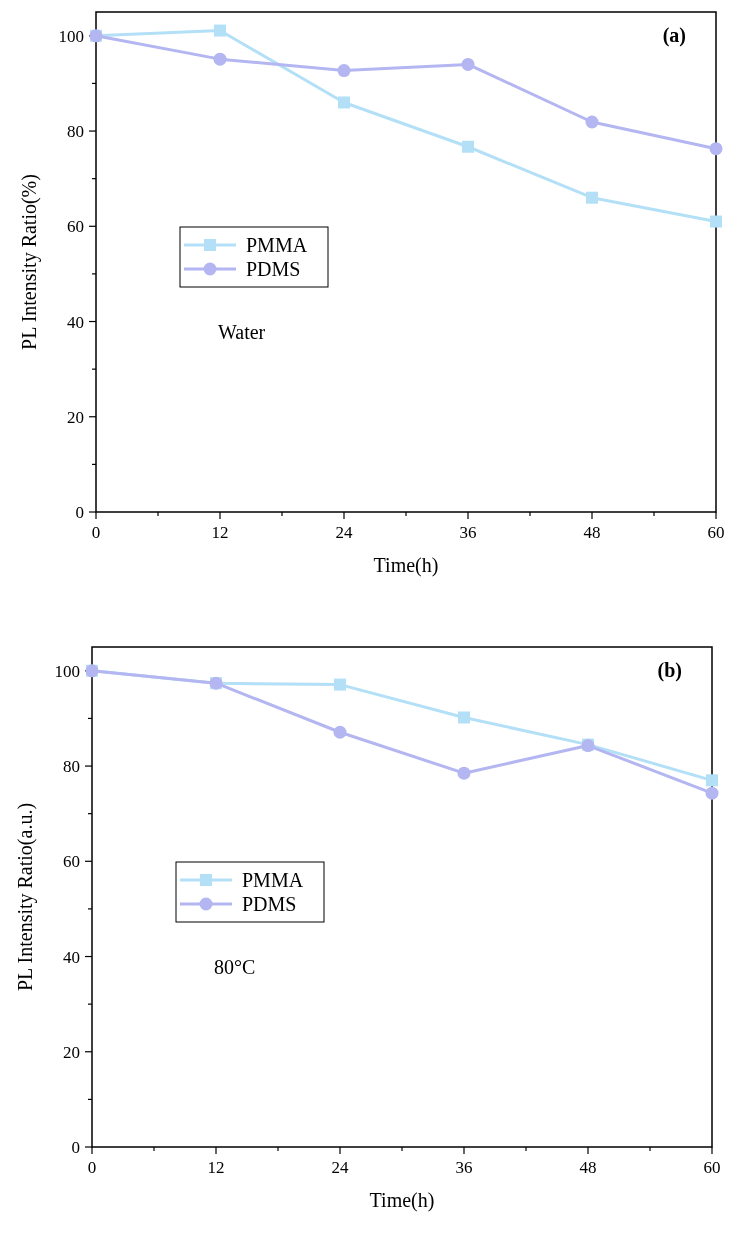 The width and height of the screenshot is (731, 1256). What do you see at coordinates (29, 262) in the screenshot?
I see `y-axis-title: PL Intensity Ratio(%)` at bounding box center [29, 262].